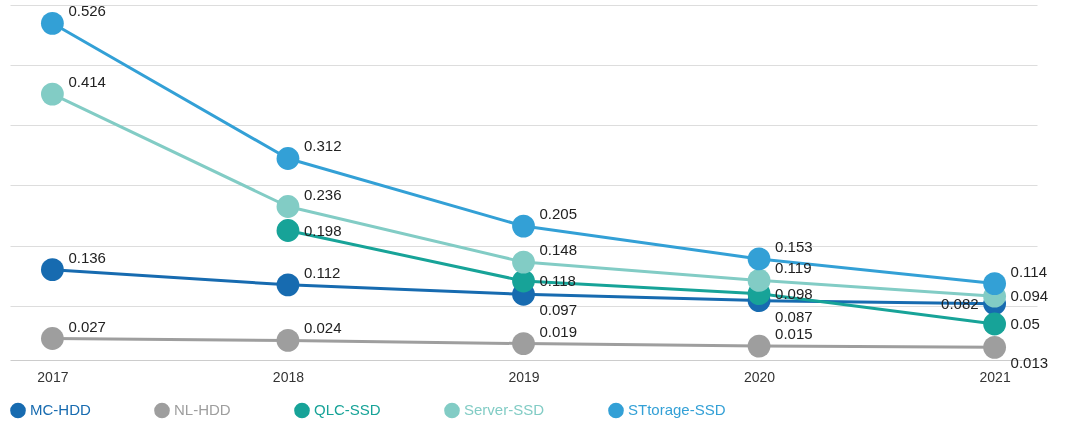  Describe the element at coordinates (558, 310) in the screenshot. I see `data-label: 0.097` at that location.